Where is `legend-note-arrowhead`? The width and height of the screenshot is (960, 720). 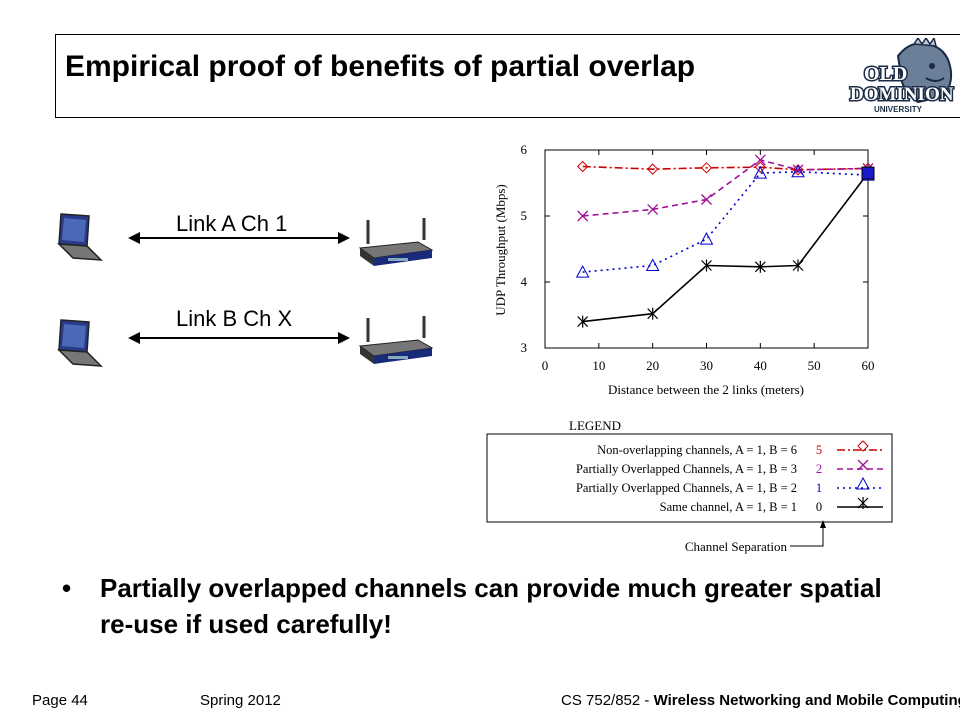 legend-note-arrowhead is located at coordinates (823, 524).